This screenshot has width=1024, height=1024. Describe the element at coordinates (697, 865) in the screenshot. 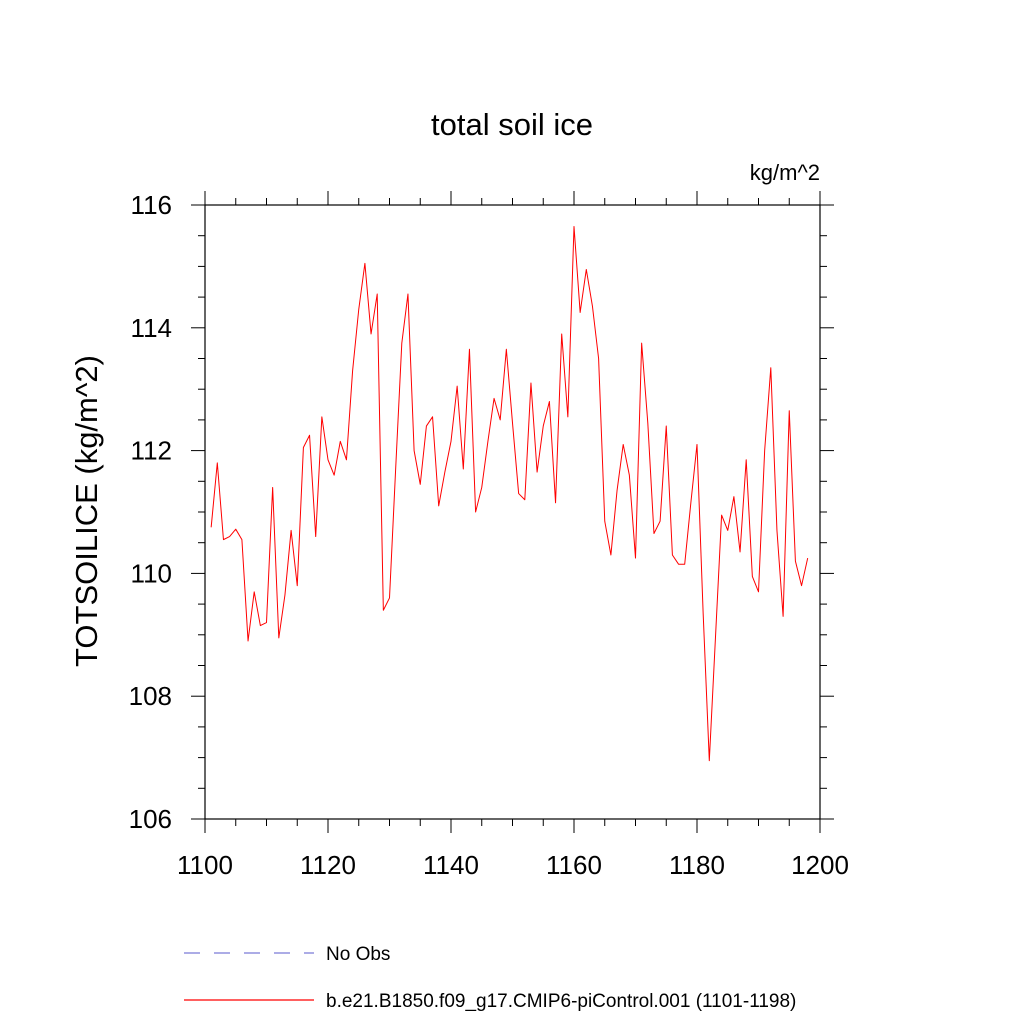

I see `x-tick-label: 1180` at that location.